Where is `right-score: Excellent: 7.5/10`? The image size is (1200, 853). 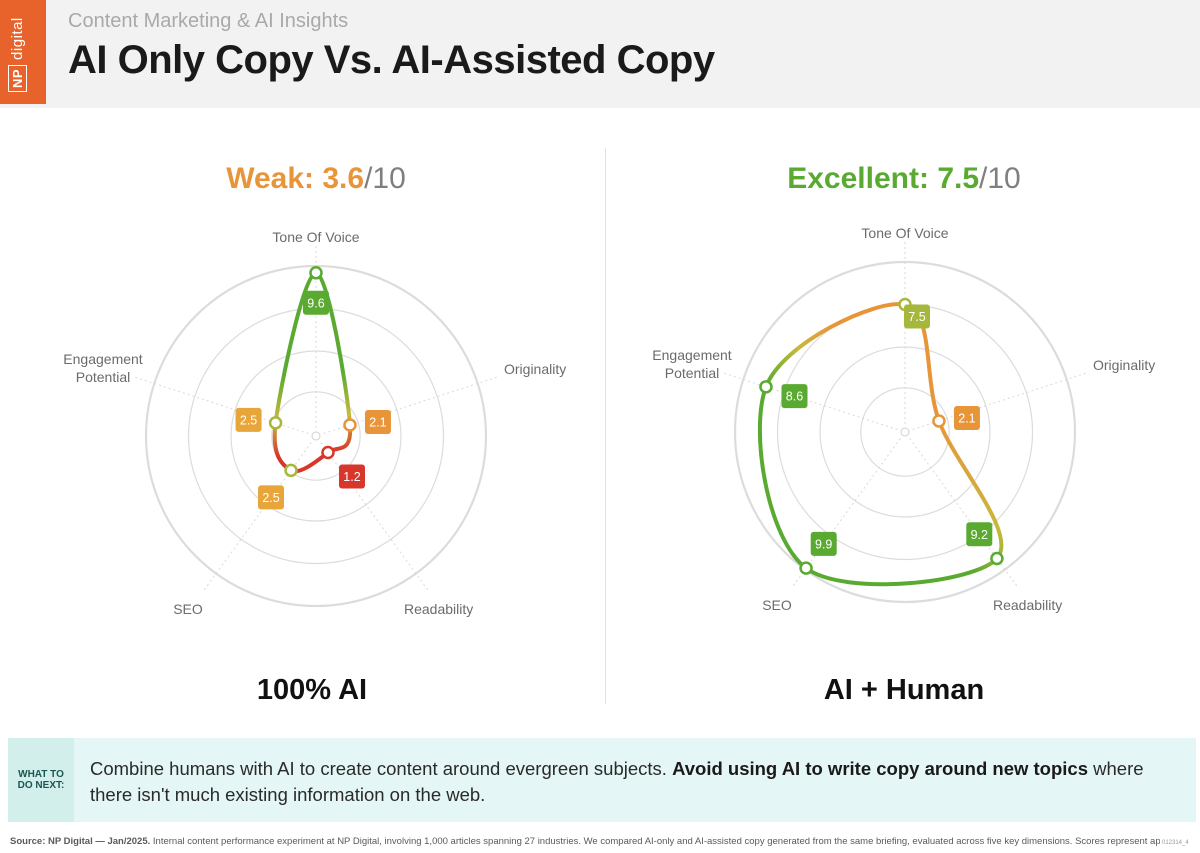 right-score: Excellent: 7.5/10 is located at coordinates (902, 179).